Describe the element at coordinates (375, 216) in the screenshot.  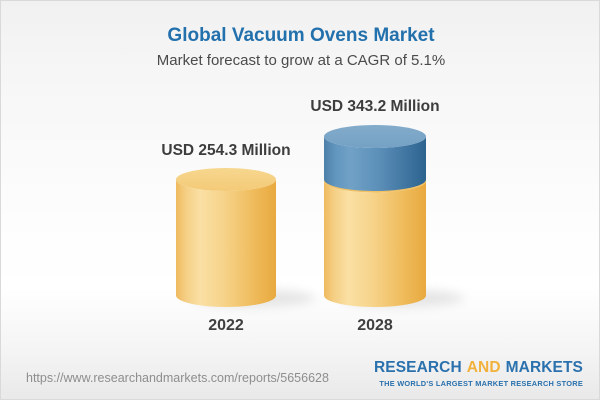
I see `bar-2028-cylinder` at that location.